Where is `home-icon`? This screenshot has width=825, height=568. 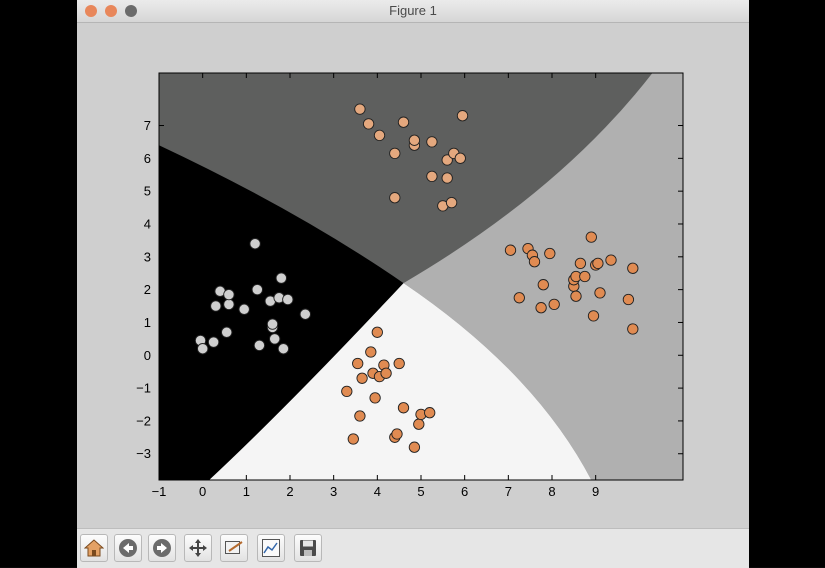 home-icon is located at coordinates (94, 548).